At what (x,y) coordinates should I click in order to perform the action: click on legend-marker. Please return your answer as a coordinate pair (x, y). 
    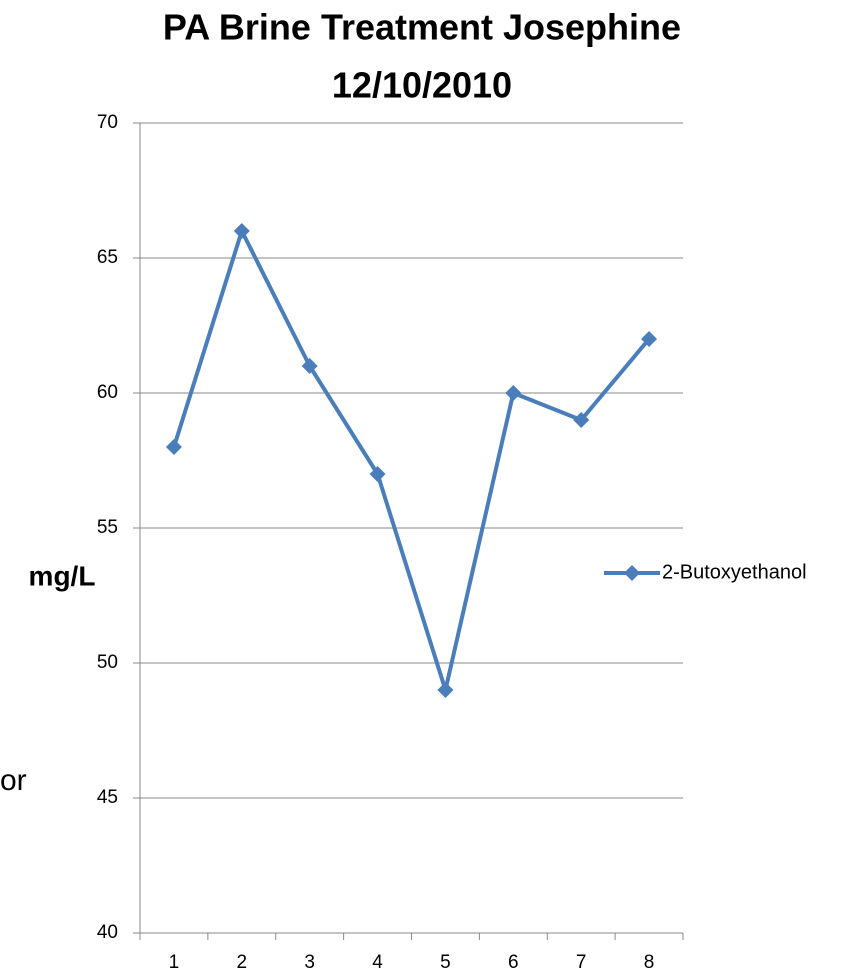
    Looking at the image, I should click on (632, 573).